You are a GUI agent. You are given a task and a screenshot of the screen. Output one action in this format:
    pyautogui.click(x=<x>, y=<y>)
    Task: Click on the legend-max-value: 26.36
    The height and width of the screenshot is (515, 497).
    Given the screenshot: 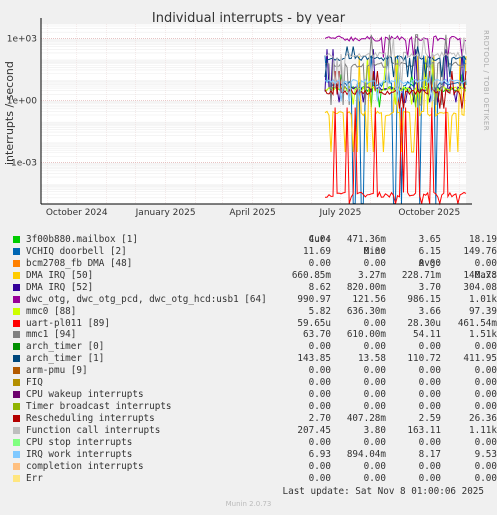 What is the action you would take?
    pyautogui.click(x=483, y=418)
    